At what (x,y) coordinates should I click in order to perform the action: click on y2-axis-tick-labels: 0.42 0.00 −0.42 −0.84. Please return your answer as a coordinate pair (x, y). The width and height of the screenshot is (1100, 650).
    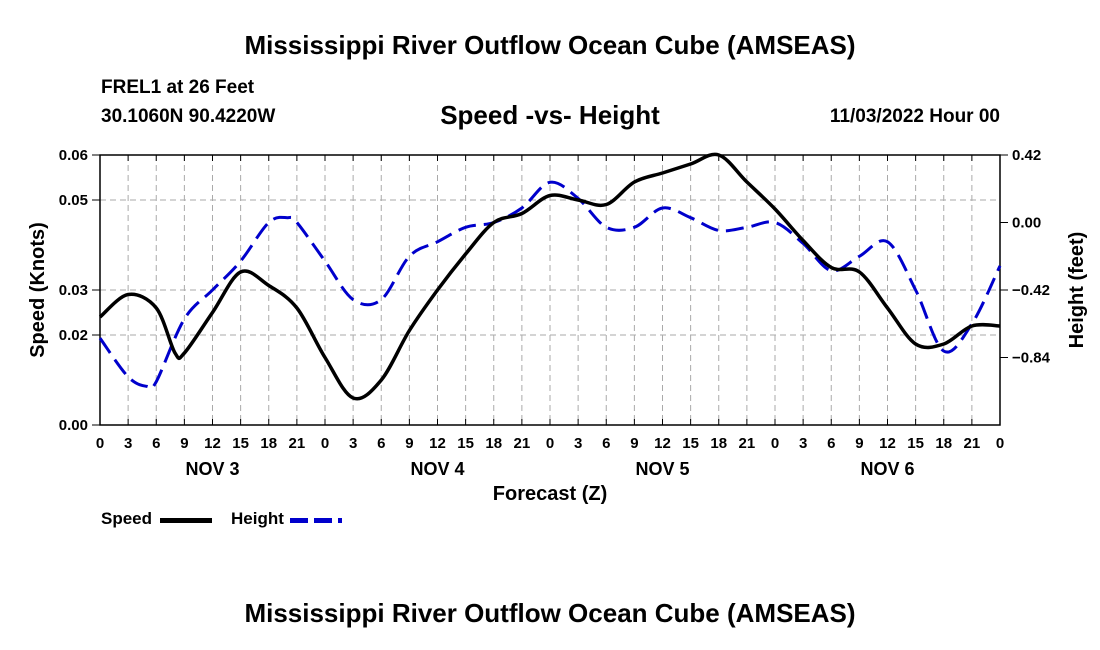
    Looking at the image, I should click on (1031, 257).